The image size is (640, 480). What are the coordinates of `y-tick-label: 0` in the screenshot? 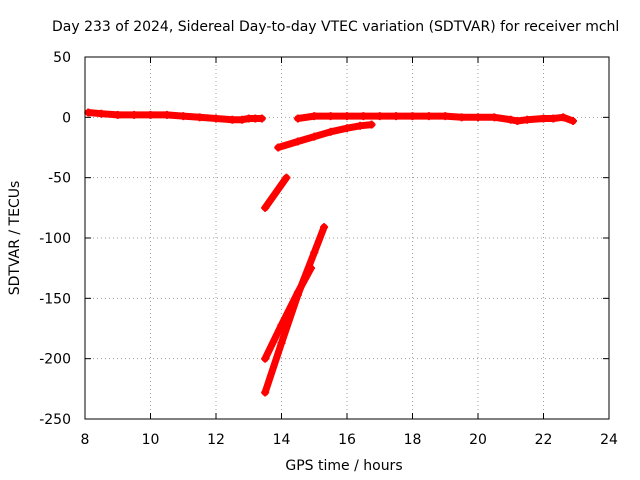 It's located at (66, 118).